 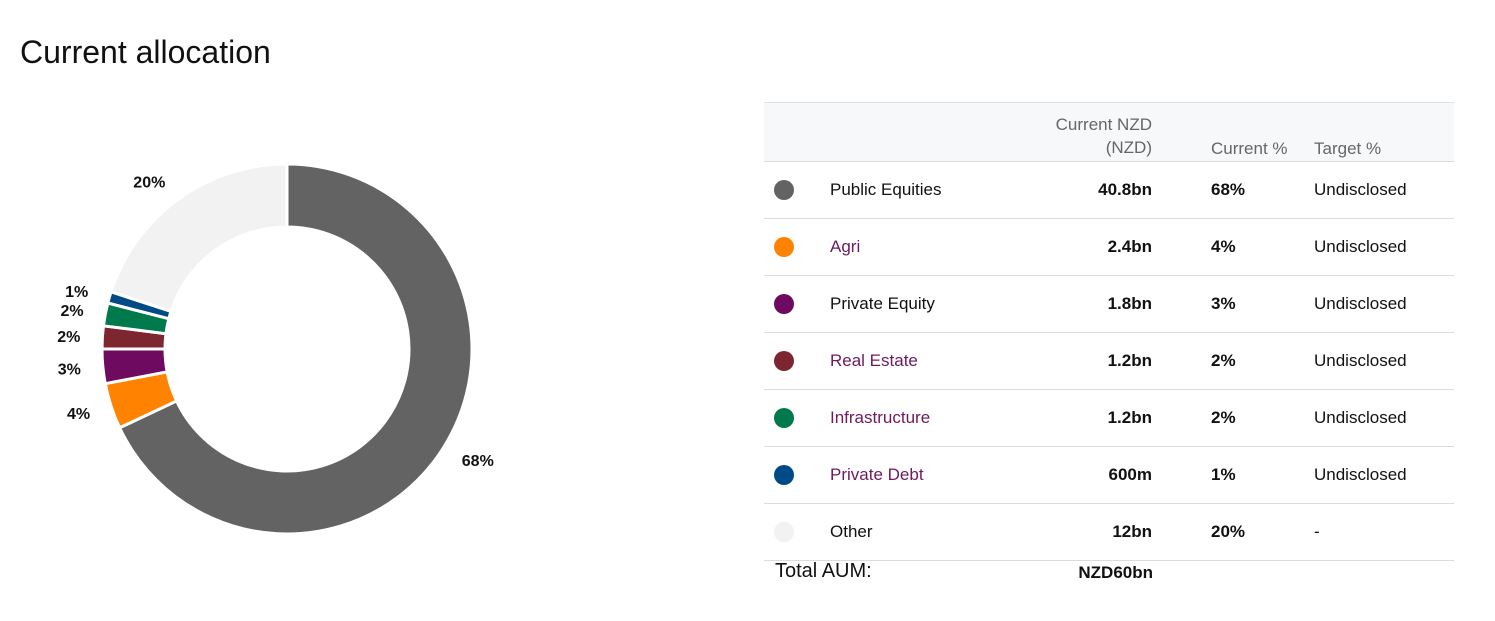 I want to click on row-nzd-value: 40.8bn, so click(x=1091, y=190).